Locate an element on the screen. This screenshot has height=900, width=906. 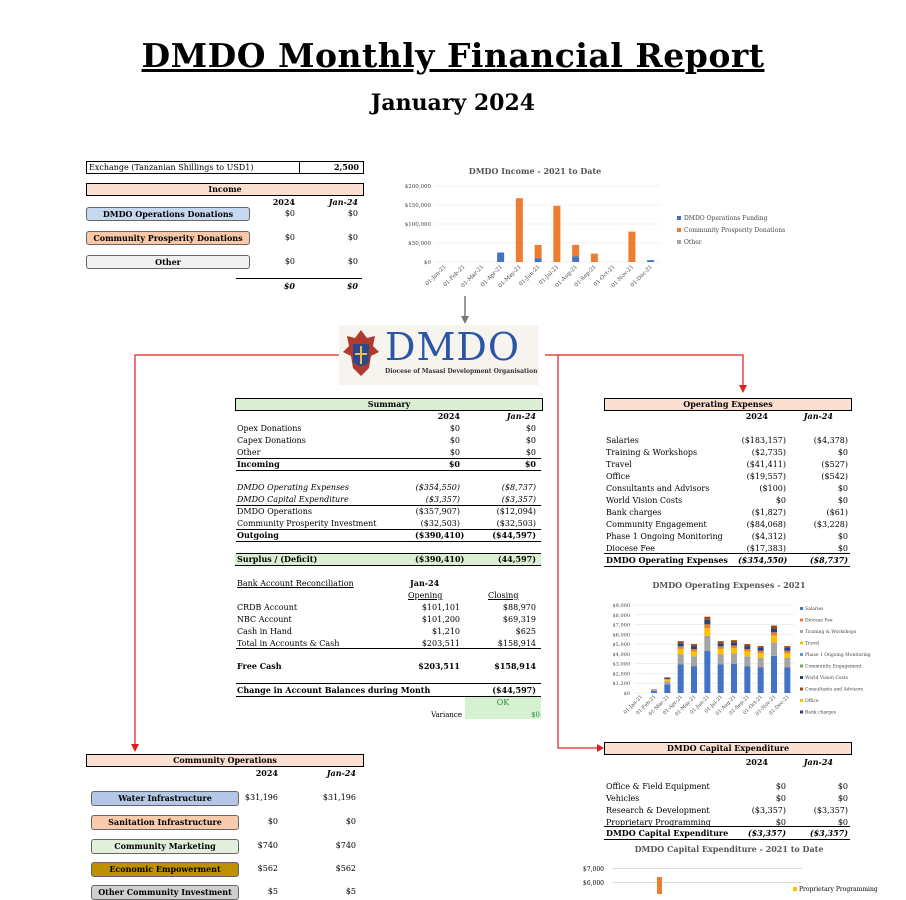
community-col-2024: 2024 is located at coordinates (258, 773).